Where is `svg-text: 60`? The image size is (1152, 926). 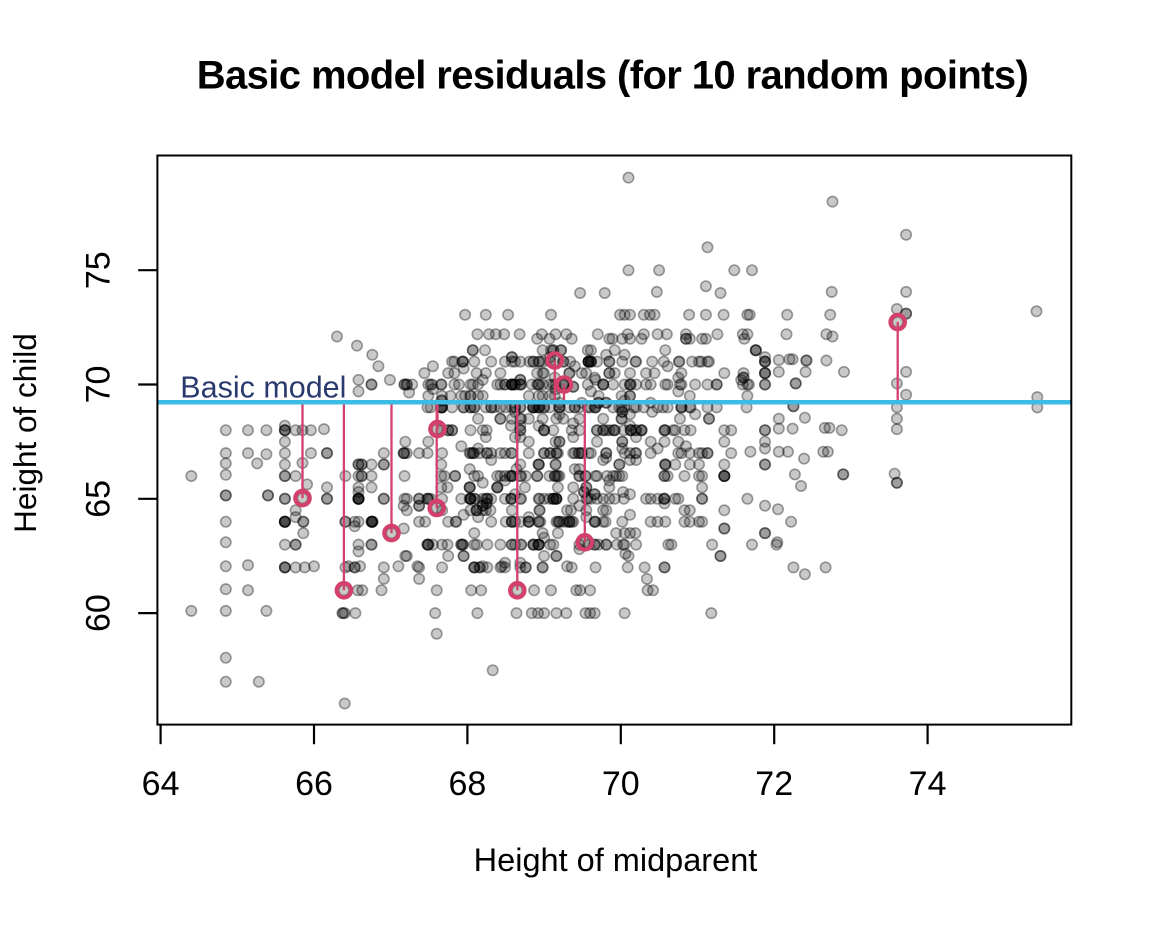
svg-text: 60 is located at coordinates (99, 613).